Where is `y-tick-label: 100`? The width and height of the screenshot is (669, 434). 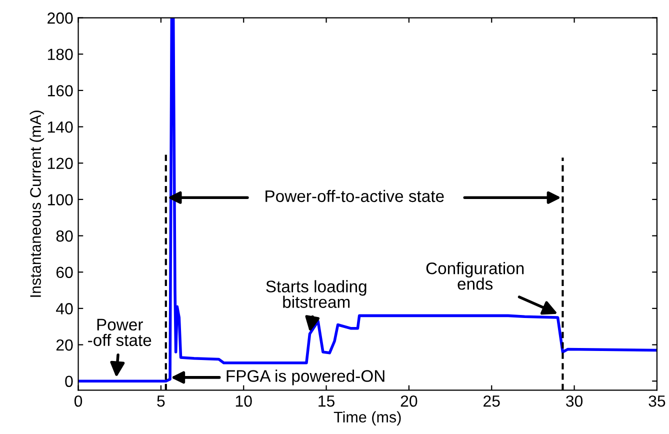 y-tick-label: 100 is located at coordinates (60, 200).